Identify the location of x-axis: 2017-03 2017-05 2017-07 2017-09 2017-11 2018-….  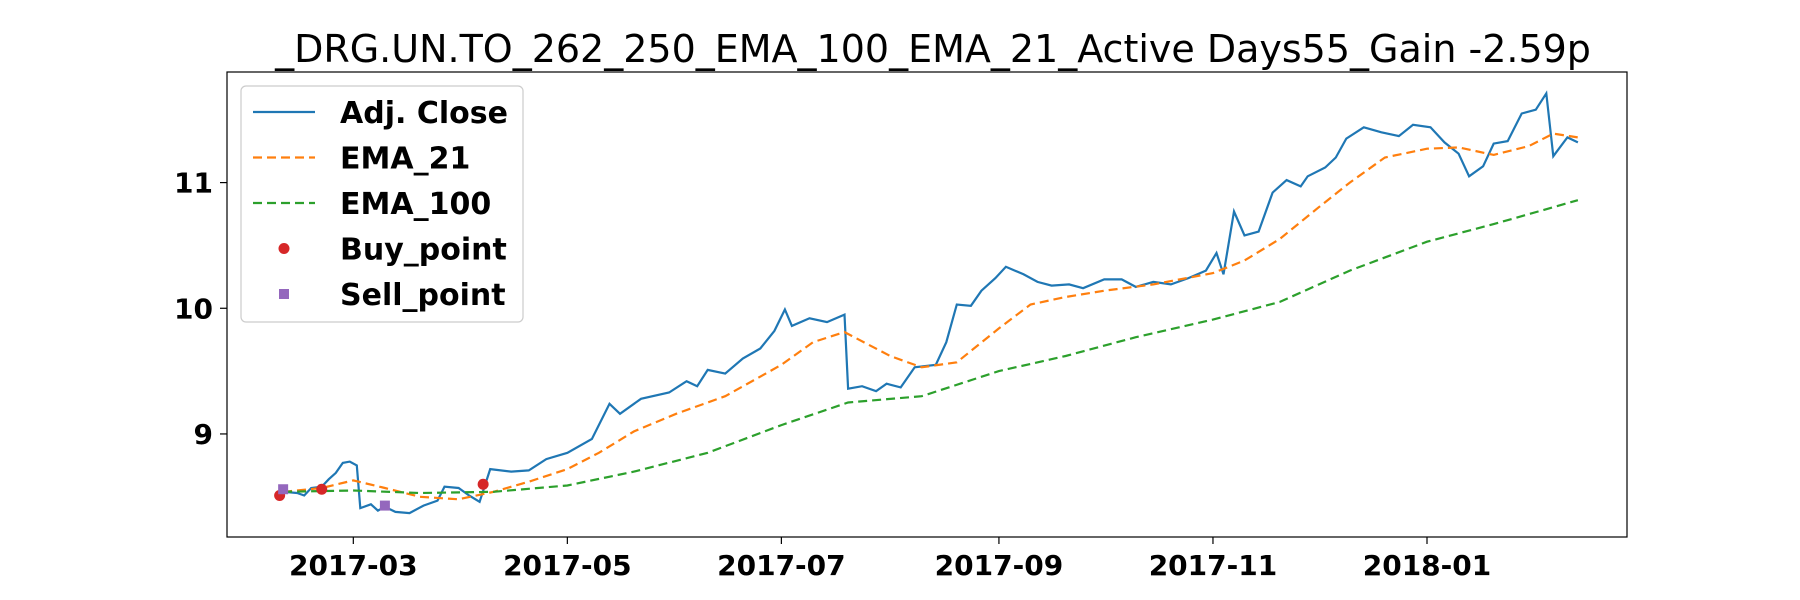
(890, 559).